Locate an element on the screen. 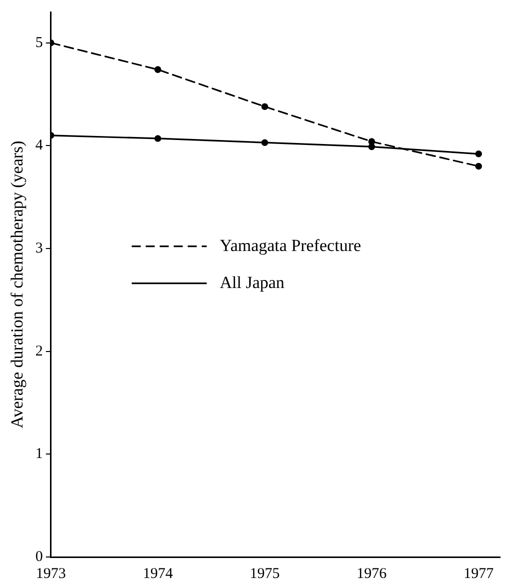  x-tick-label: 1974 is located at coordinates (158, 574).